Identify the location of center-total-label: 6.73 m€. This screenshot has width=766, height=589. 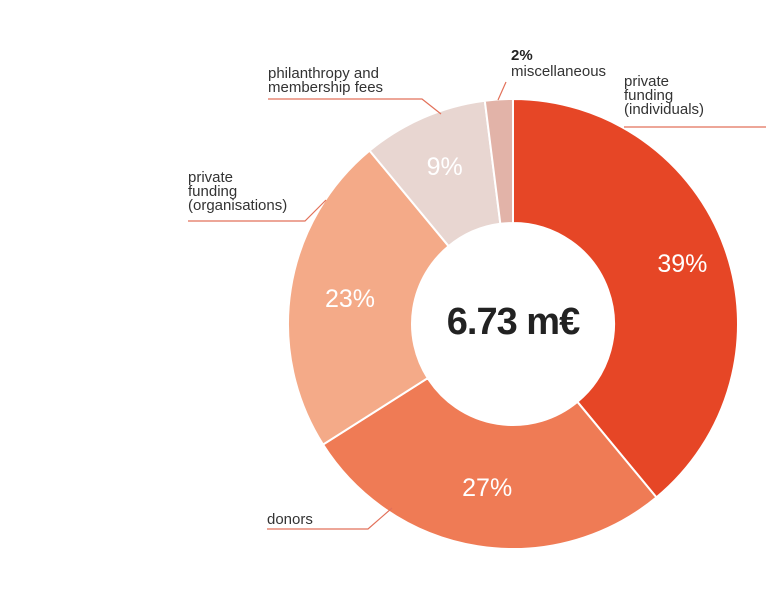
(513, 322).